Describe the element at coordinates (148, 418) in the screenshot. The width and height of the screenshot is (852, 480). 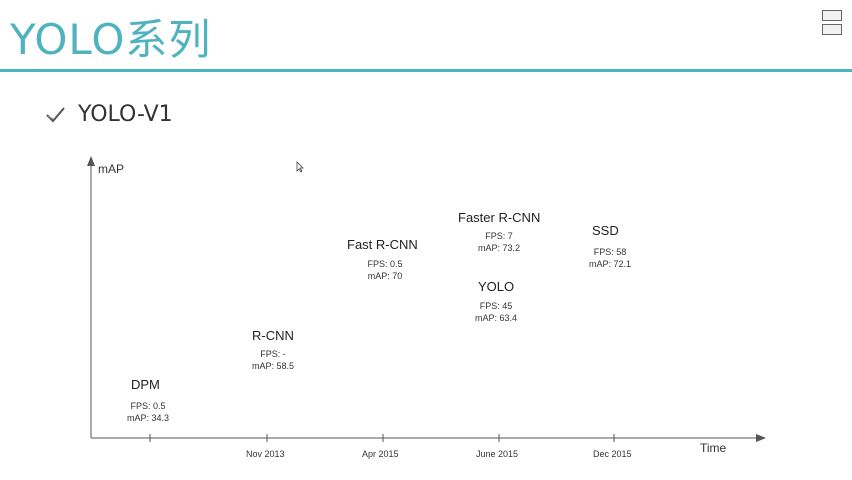
I see `map-value: mAP: 34.3` at that location.